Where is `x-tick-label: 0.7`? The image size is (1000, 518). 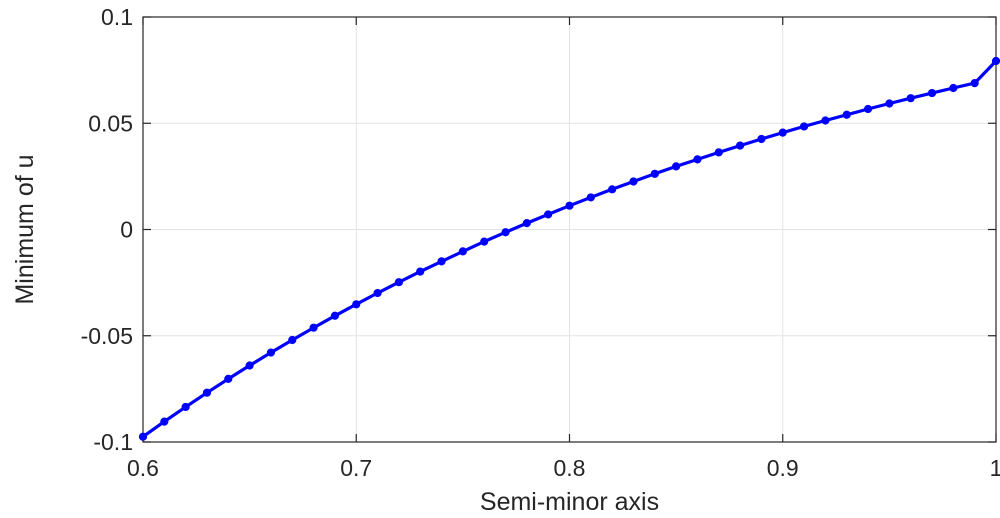 x-tick-label: 0.7 is located at coordinates (356, 468).